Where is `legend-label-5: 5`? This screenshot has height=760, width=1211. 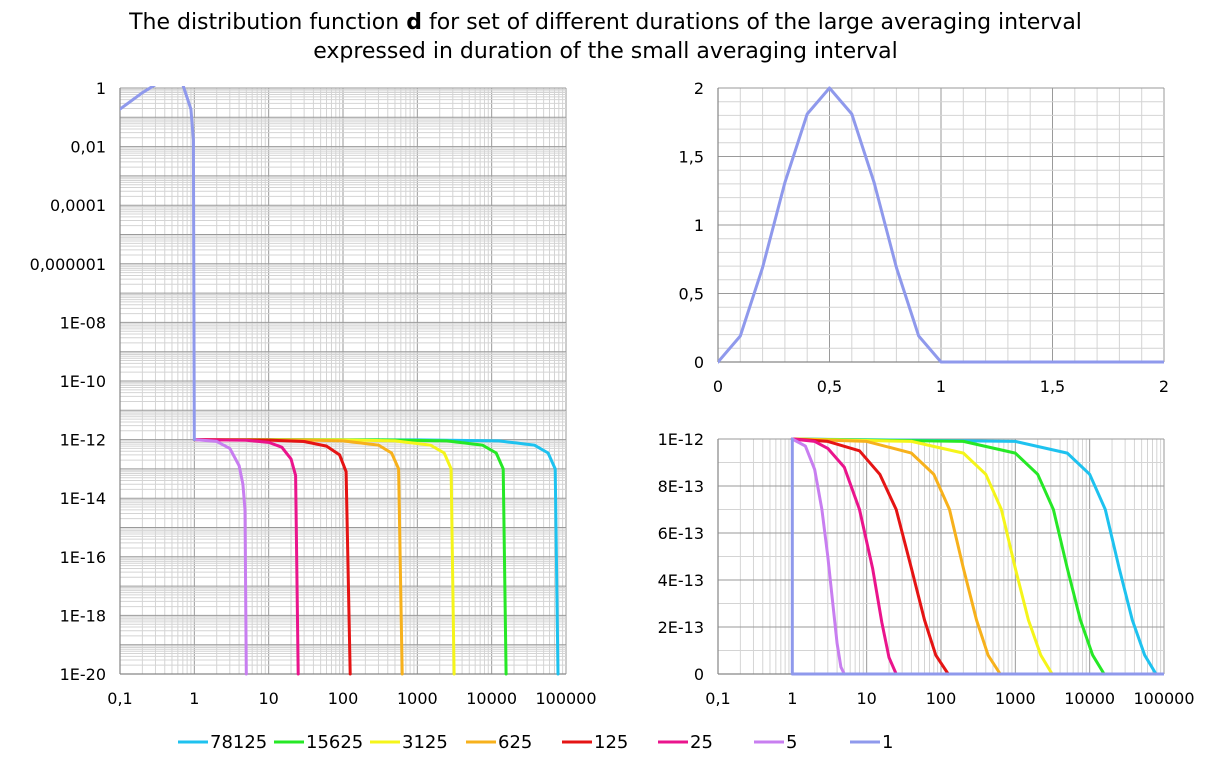 legend-label-5: 5 is located at coordinates (791, 742).